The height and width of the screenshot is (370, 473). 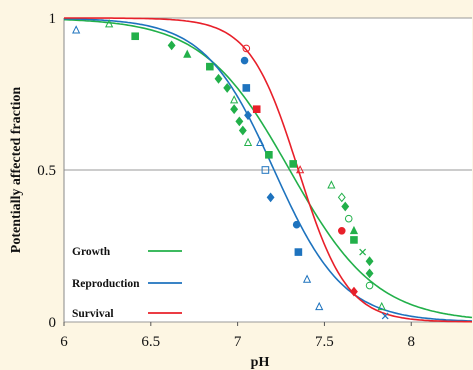 What do you see at coordinates (260, 362) in the screenshot?
I see `x-axis-title: pH` at bounding box center [260, 362].